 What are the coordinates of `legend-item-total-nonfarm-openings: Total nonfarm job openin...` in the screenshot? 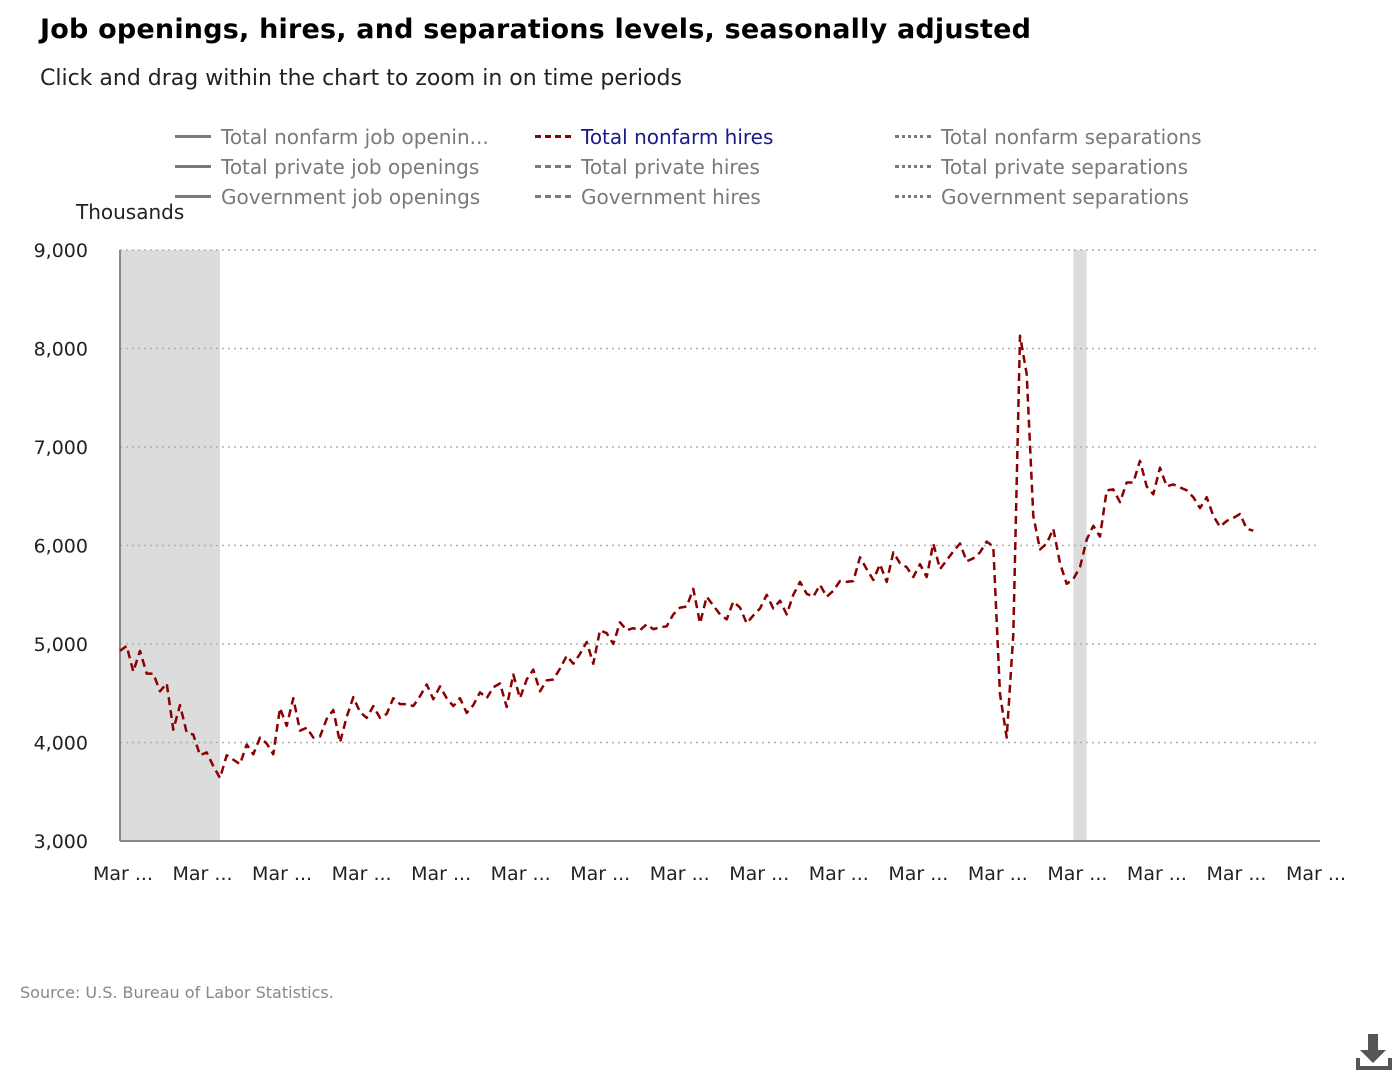 It's located at (332, 137).